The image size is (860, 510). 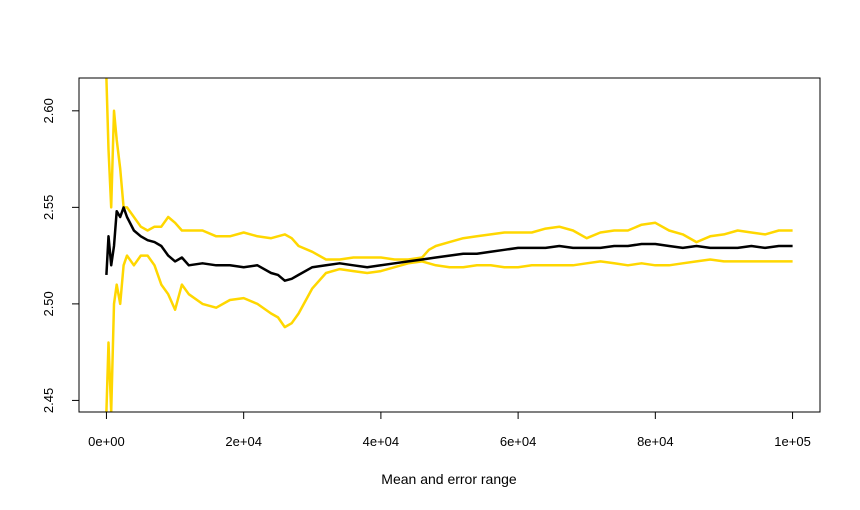 I want to click on x-axis: 0e+00 2e+04 4e+04 6e+04 8e+04 1e+05, so click(x=449, y=430).